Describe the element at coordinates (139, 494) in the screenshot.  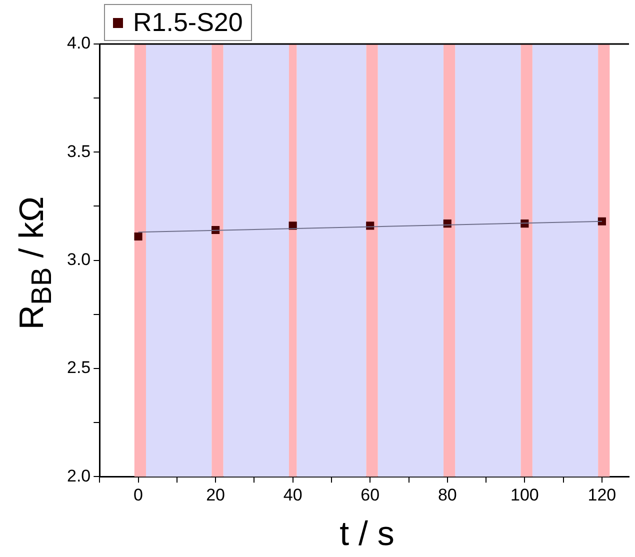
I see `x-tick-label: 0` at that location.